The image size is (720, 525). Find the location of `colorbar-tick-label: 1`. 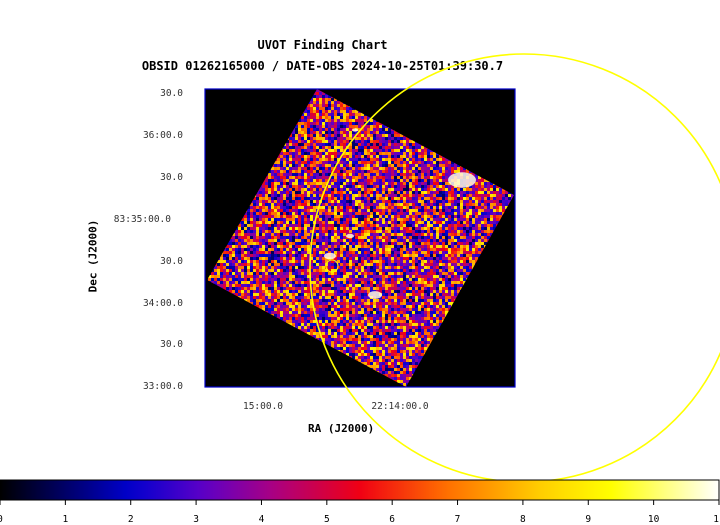

colorbar-tick-label: 1 is located at coordinates (65, 519).